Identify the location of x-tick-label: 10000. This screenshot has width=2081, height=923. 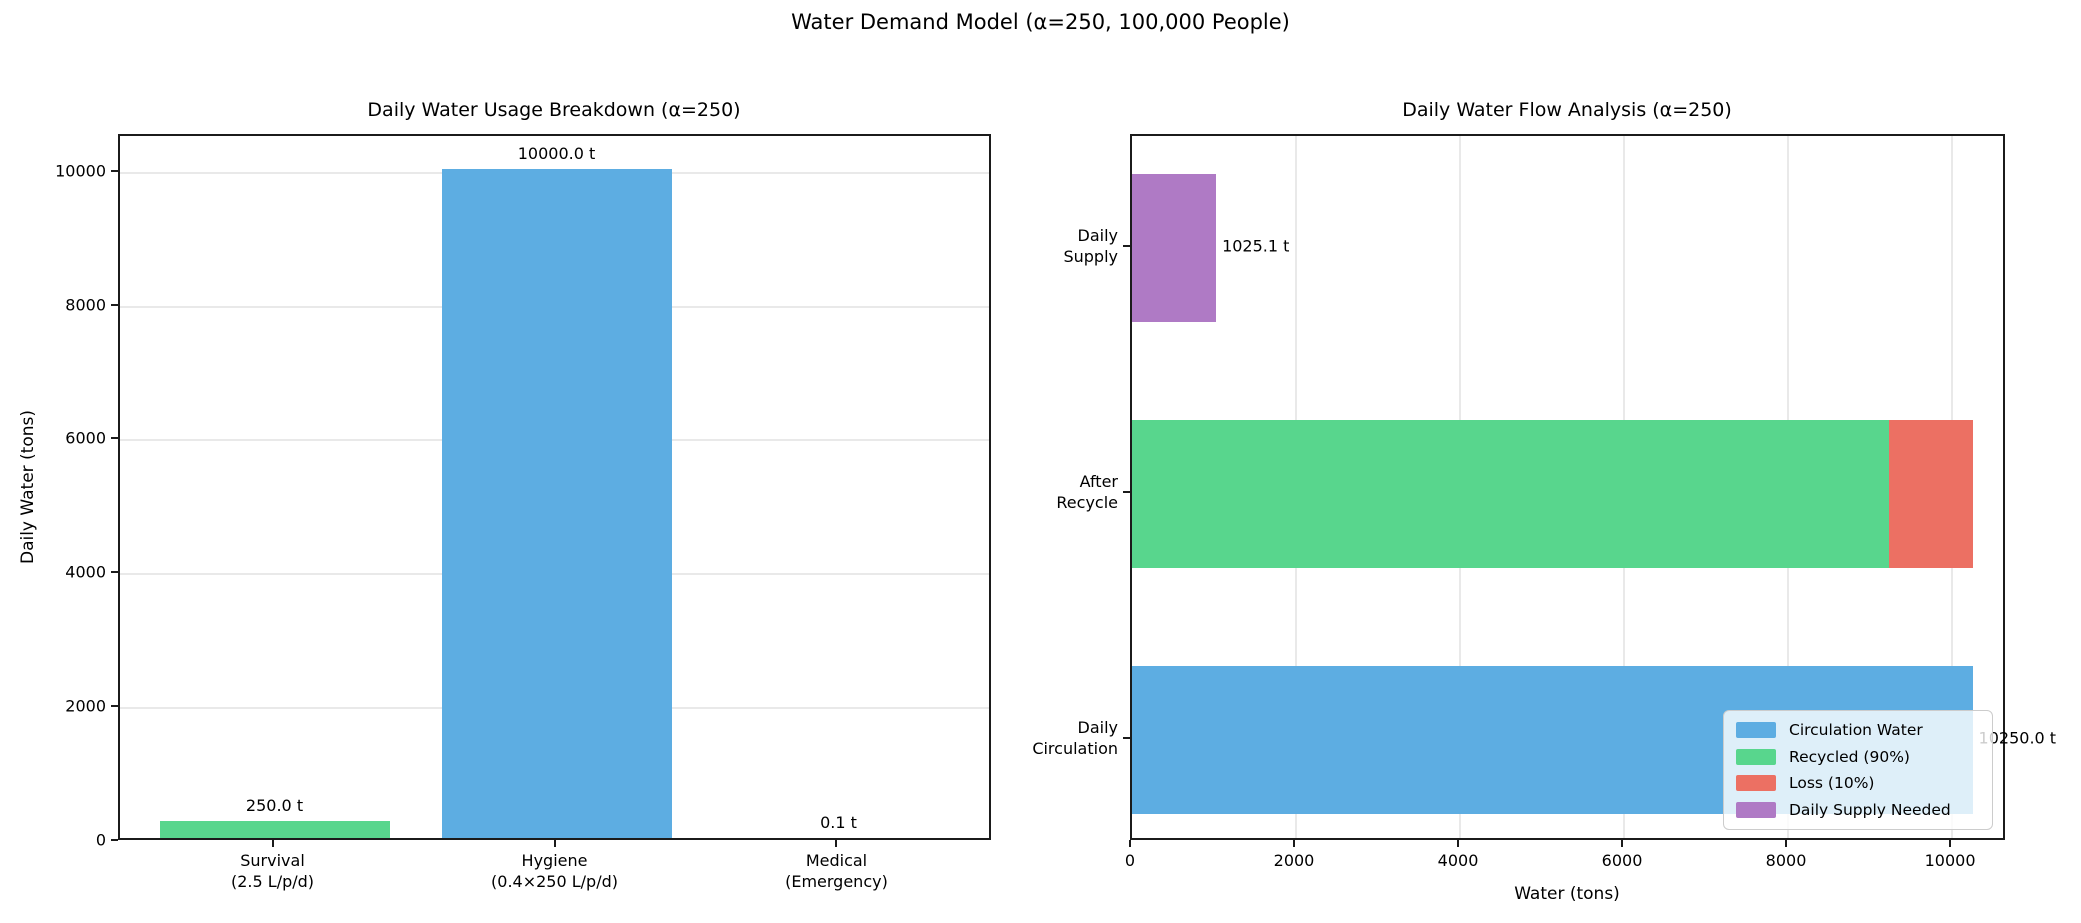
(1950, 860).